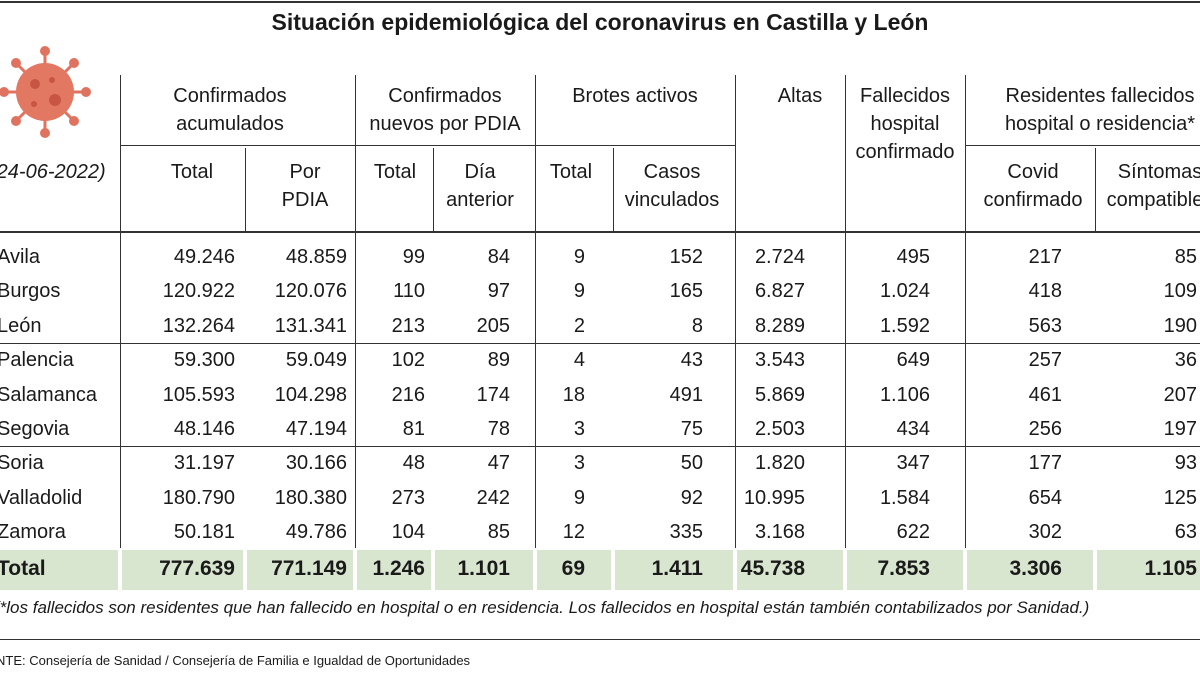  Describe the element at coordinates (316, 429) in the screenshot. I see `cell-value: 47.194` at that location.